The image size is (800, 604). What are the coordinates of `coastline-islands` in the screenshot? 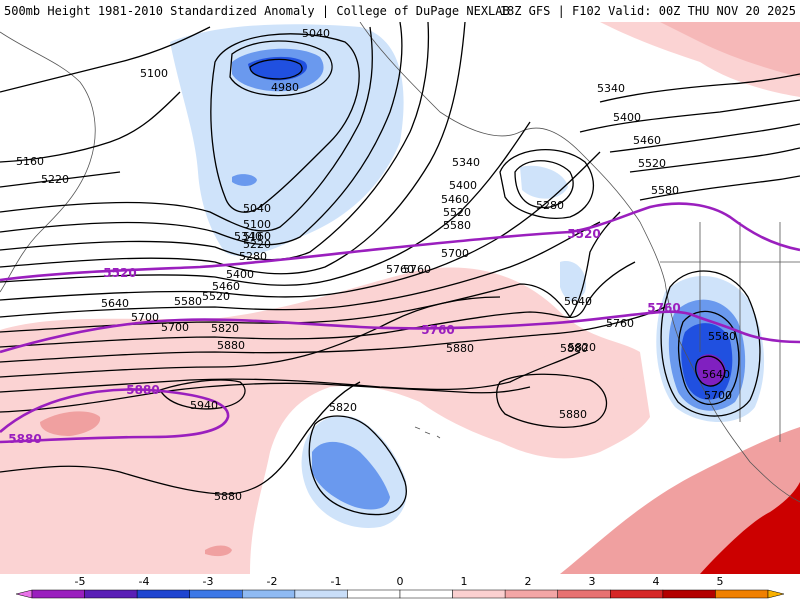 It's located at (427, 432).